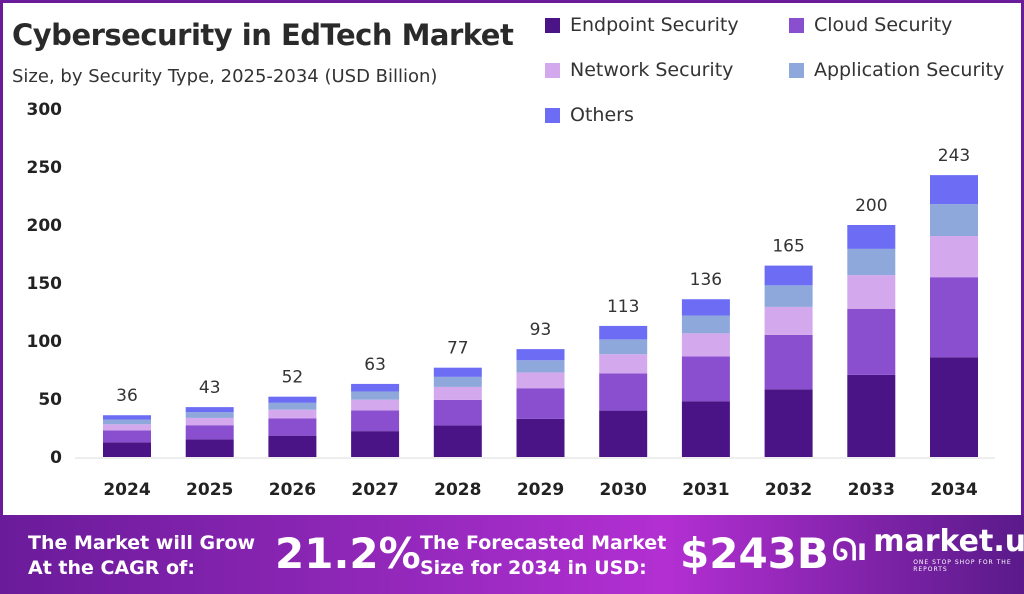 This screenshot has width=1024, height=594. Describe the element at coordinates (56, 458) in the screenshot. I see `y-tick-label: 0` at that location.